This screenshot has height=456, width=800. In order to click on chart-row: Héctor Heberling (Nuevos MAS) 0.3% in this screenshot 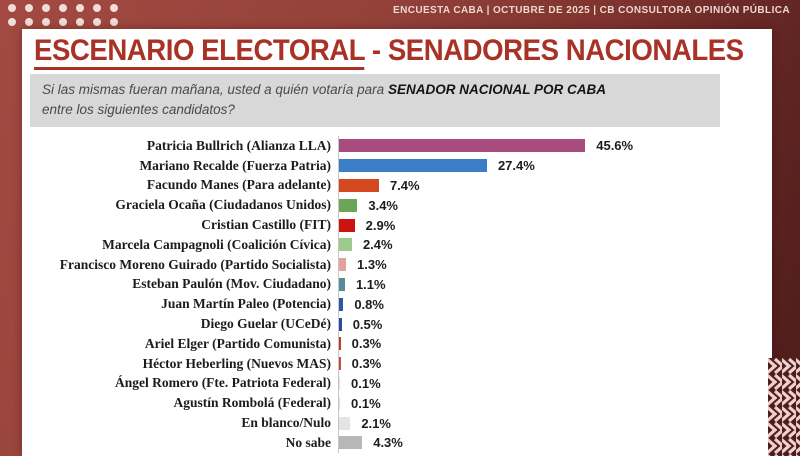, I will do `click(397, 363)`.